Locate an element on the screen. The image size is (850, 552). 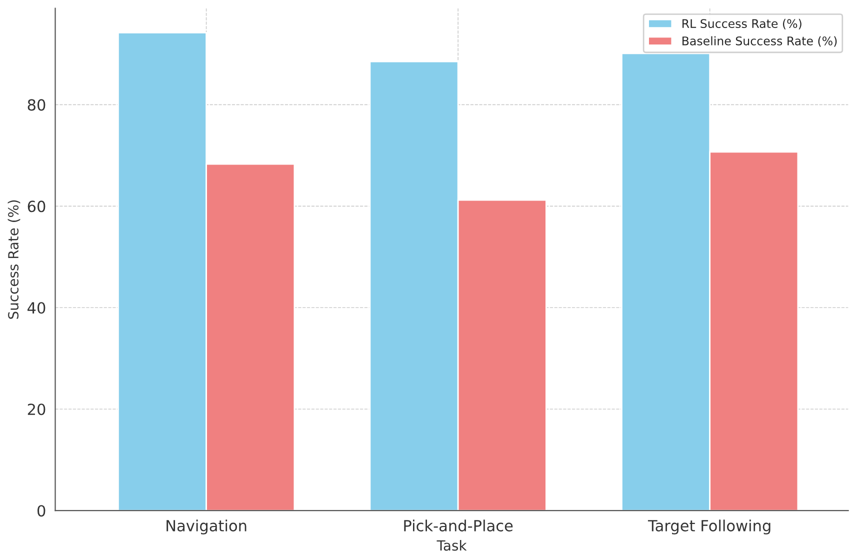
legend-label: Baseline Success Rate (%) is located at coordinates (759, 41).